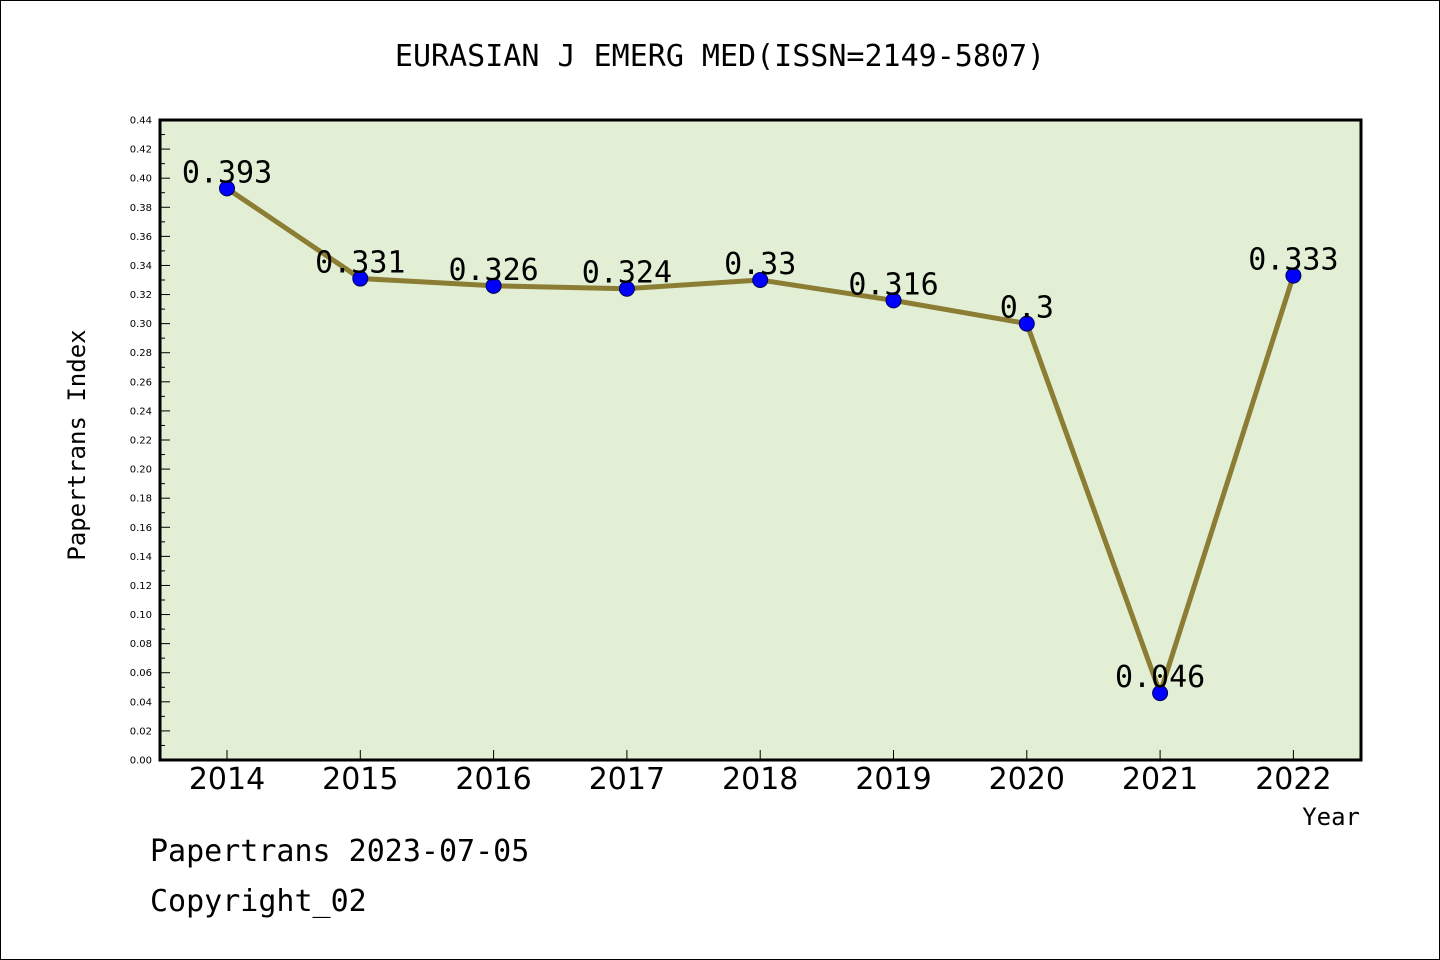 This screenshot has height=960, width=1440. I want to click on x-axis: 2014 2015 2016 2017 2018 2019 2020 2021 2022, so click(760, 773).